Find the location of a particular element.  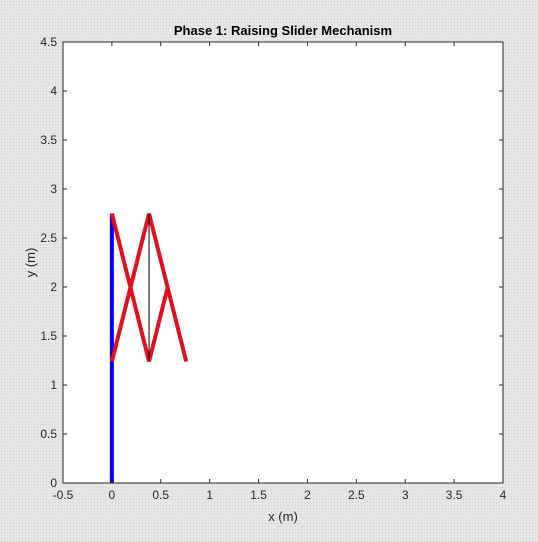

y-tick-label: 3.5 is located at coordinates (48, 140).